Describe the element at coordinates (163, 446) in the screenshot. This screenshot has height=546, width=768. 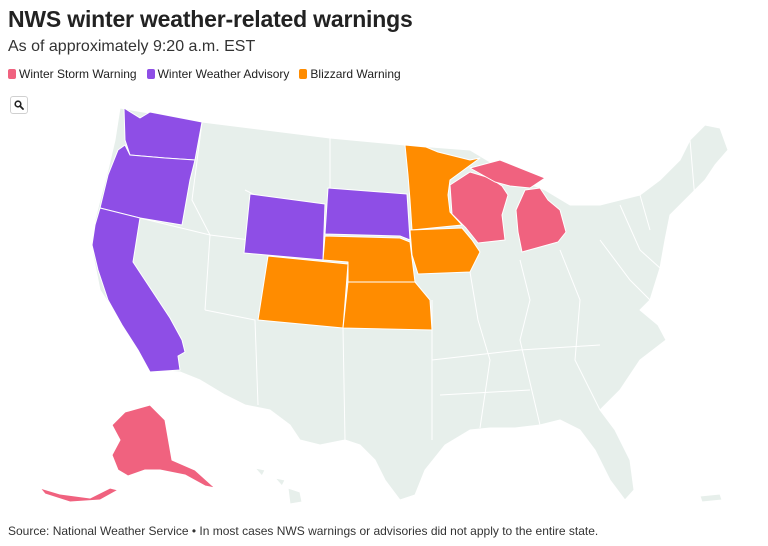
I see `state-alaska` at that location.